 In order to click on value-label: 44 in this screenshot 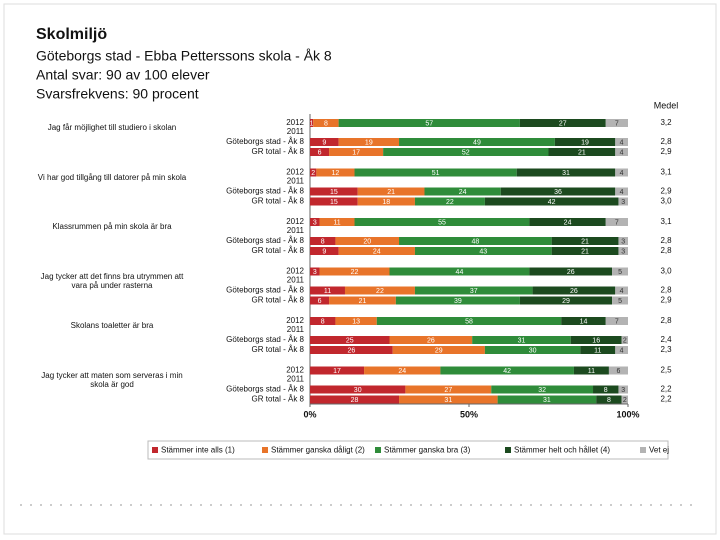, I will do `click(460, 272)`.